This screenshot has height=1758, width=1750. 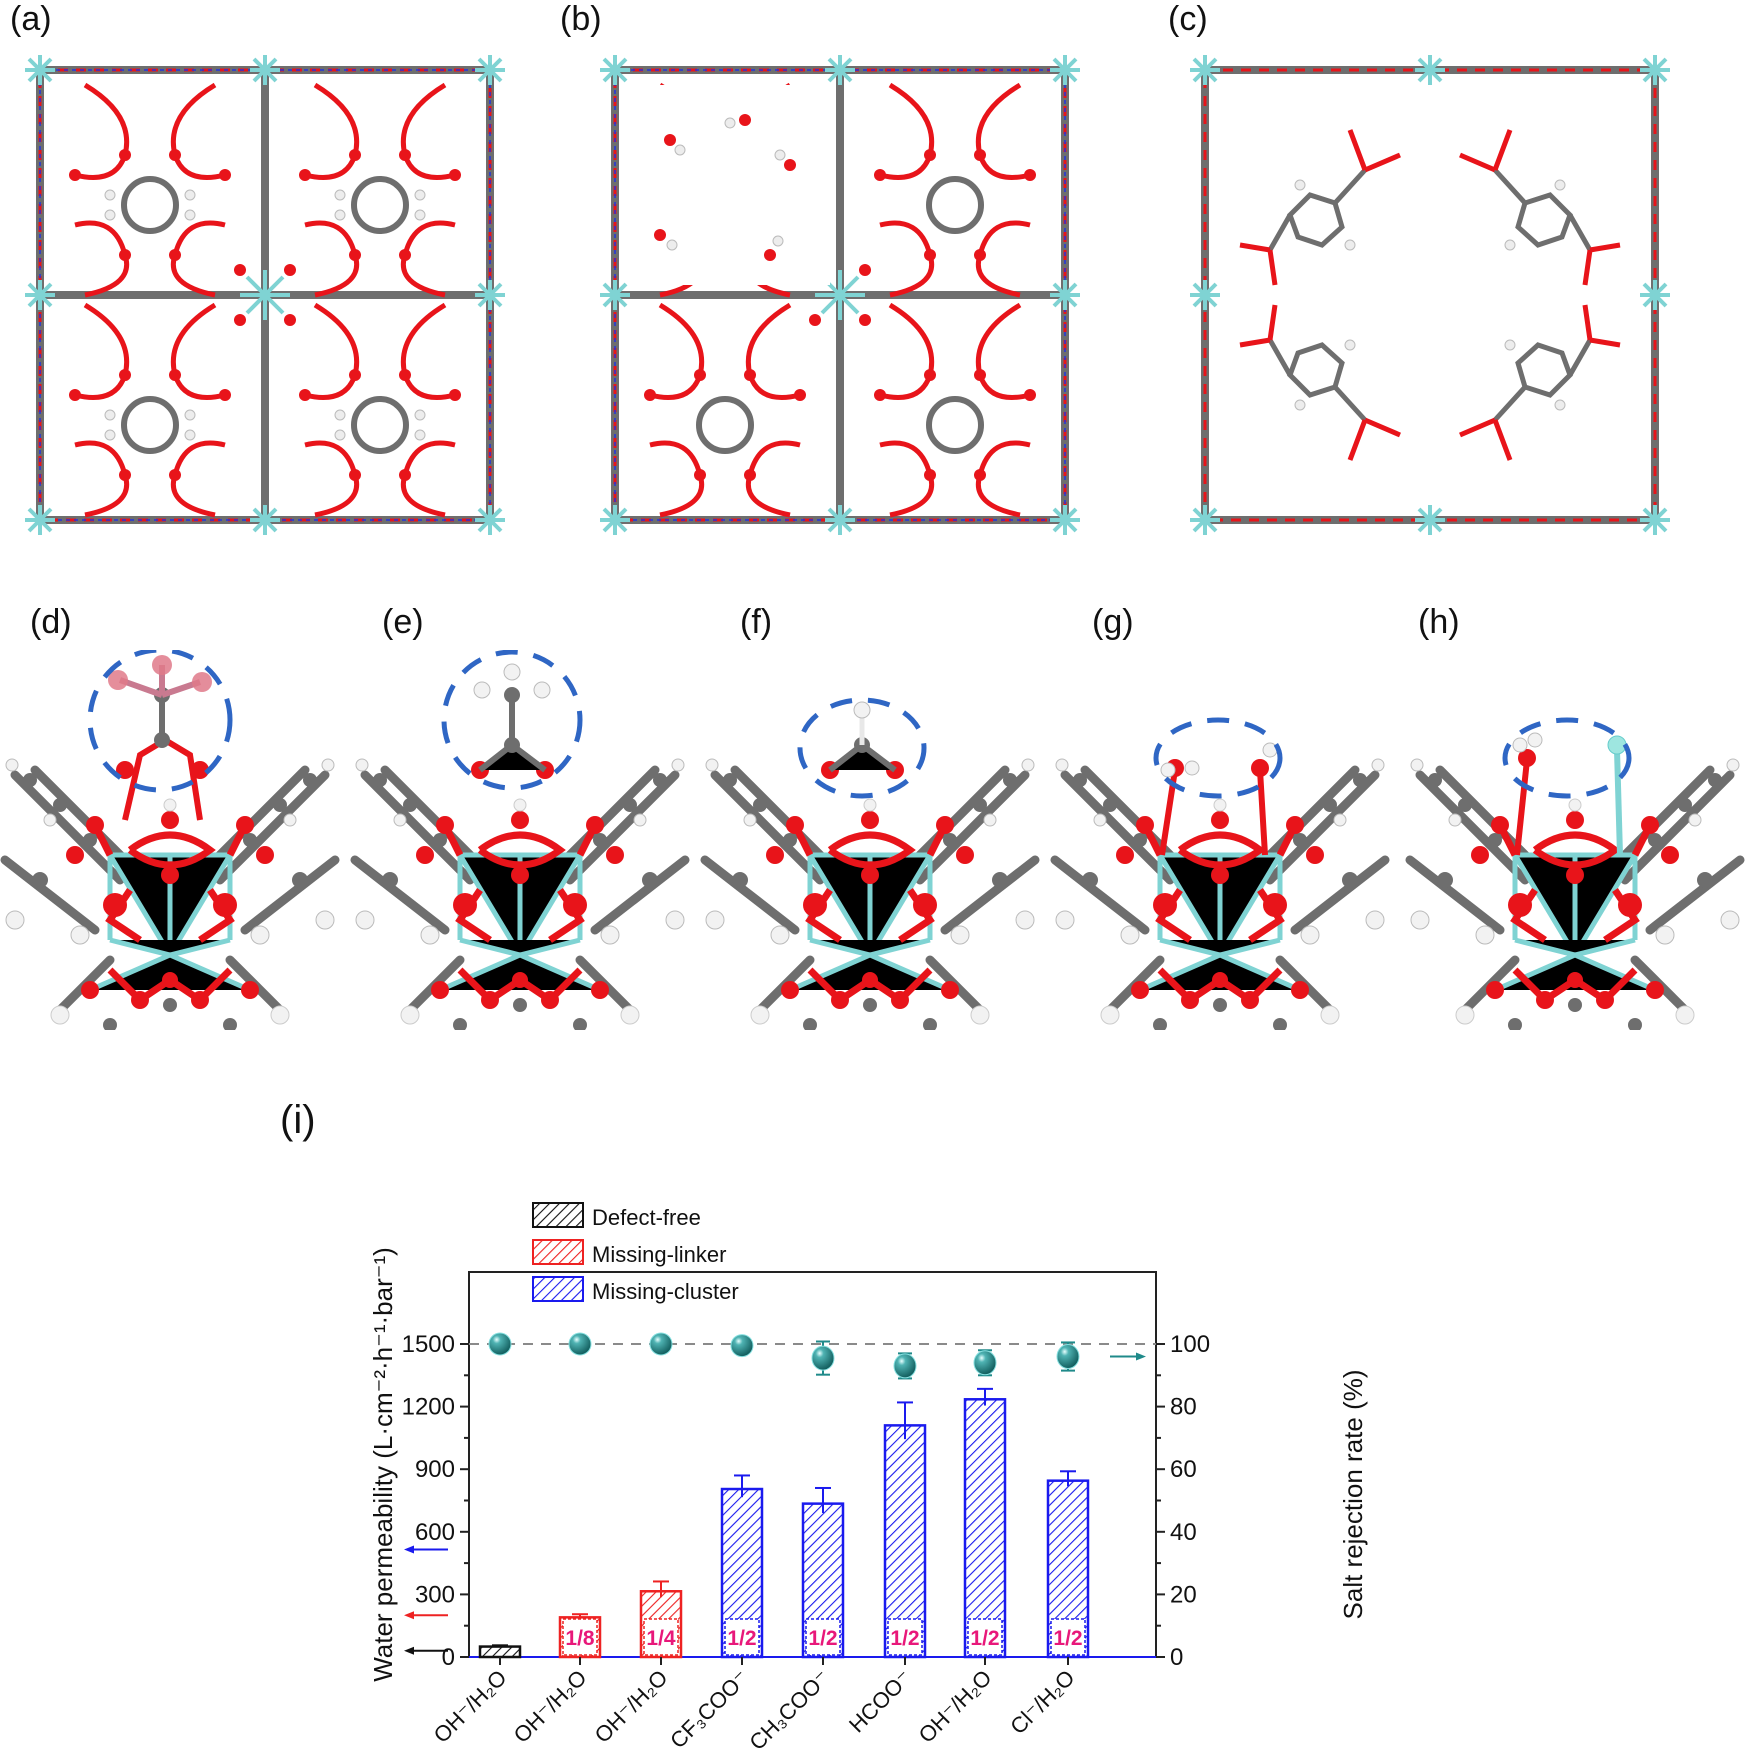 What do you see at coordinates (160, 721) in the screenshot?
I see `highlight-circle-d` at bounding box center [160, 721].